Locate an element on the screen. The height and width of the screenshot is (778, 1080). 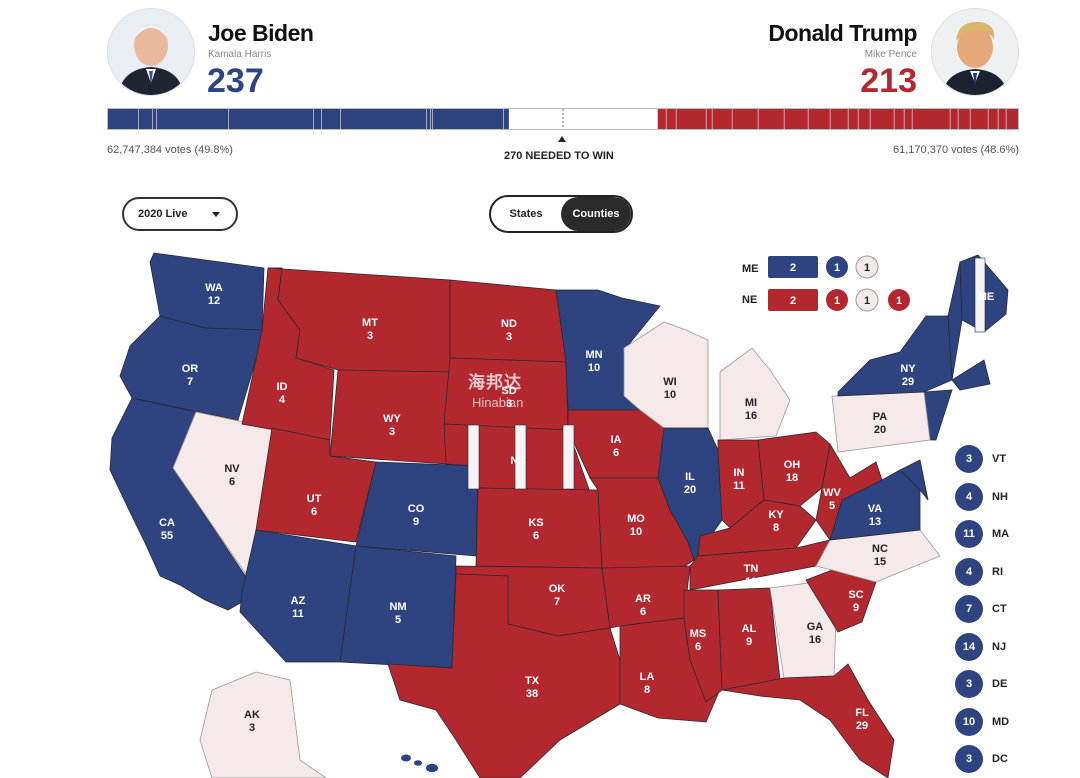
state-ev-nm: 5 is located at coordinates (398, 620).